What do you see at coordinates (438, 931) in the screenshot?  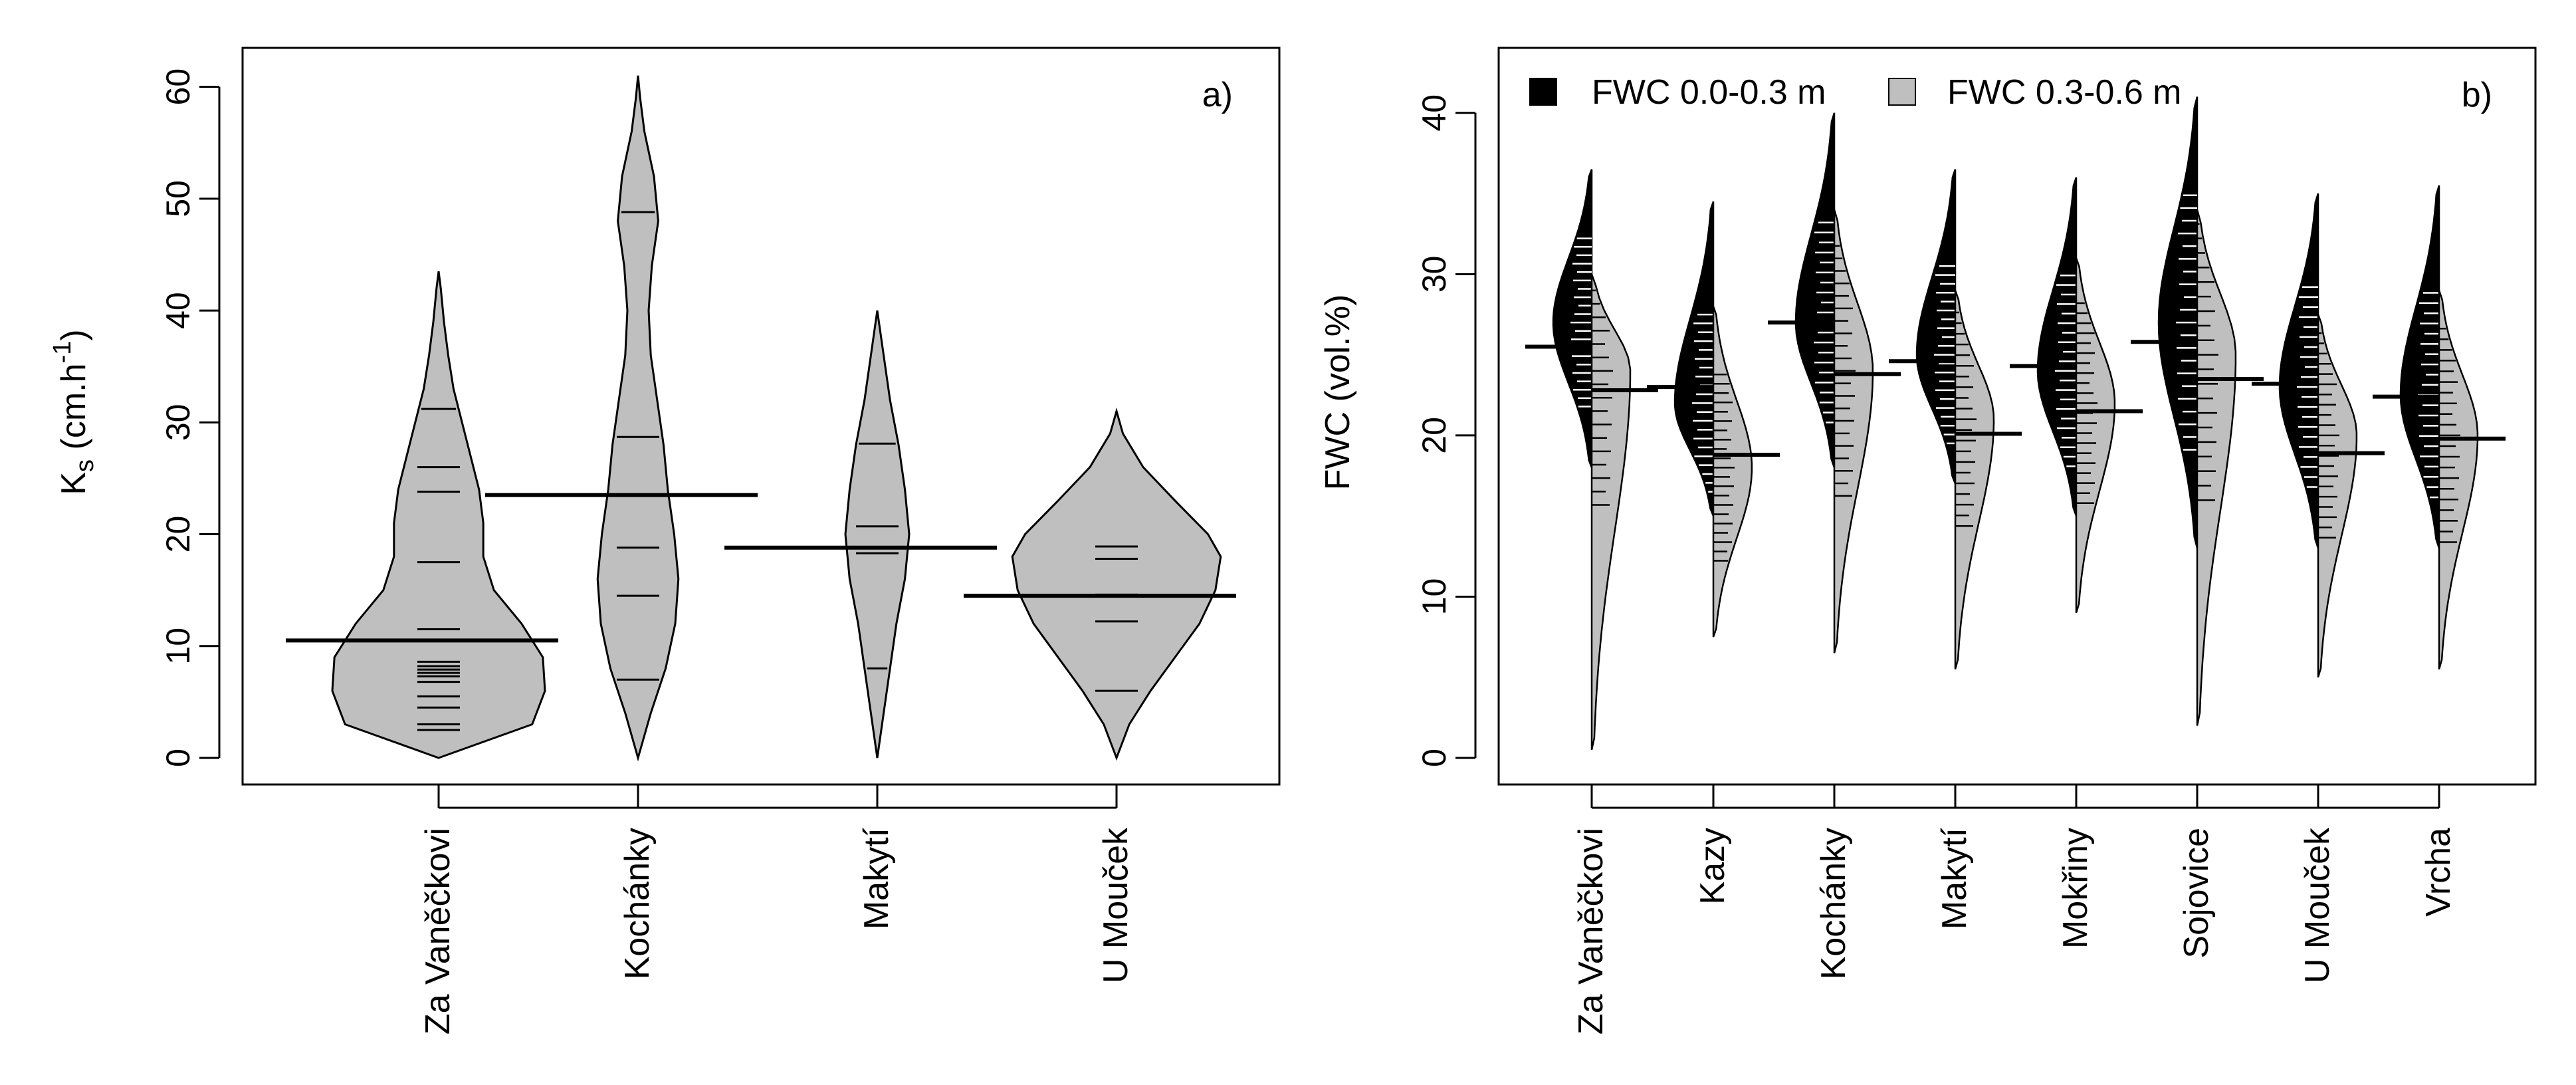 I see `a-category-label: Za Vaněčkovi` at bounding box center [438, 931].